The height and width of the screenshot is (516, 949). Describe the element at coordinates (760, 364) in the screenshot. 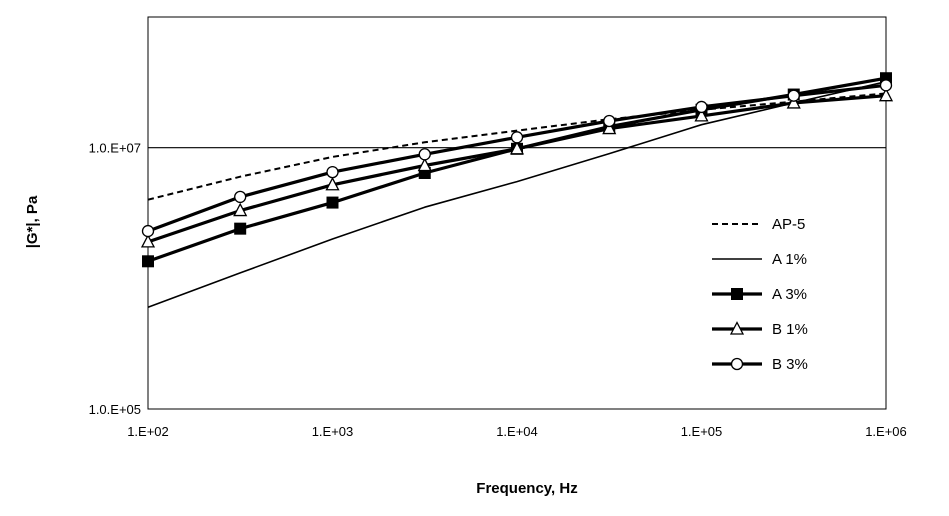

I see `legend-entry: B 3%` at that location.